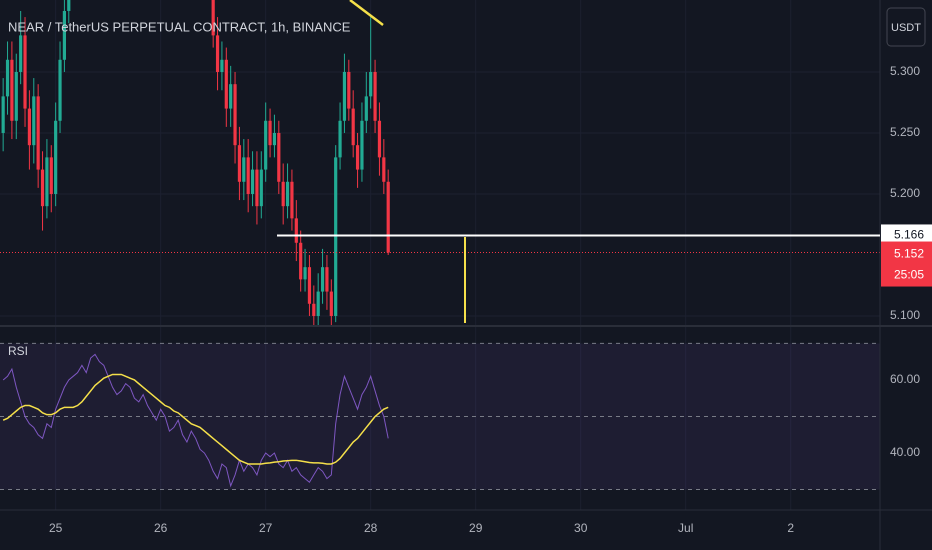 The image size is (932, 550). What do you see at coordinates (909, 275) in the screenshot?
I see `countdown-label: 25:05` at bounding box center [909, 275].